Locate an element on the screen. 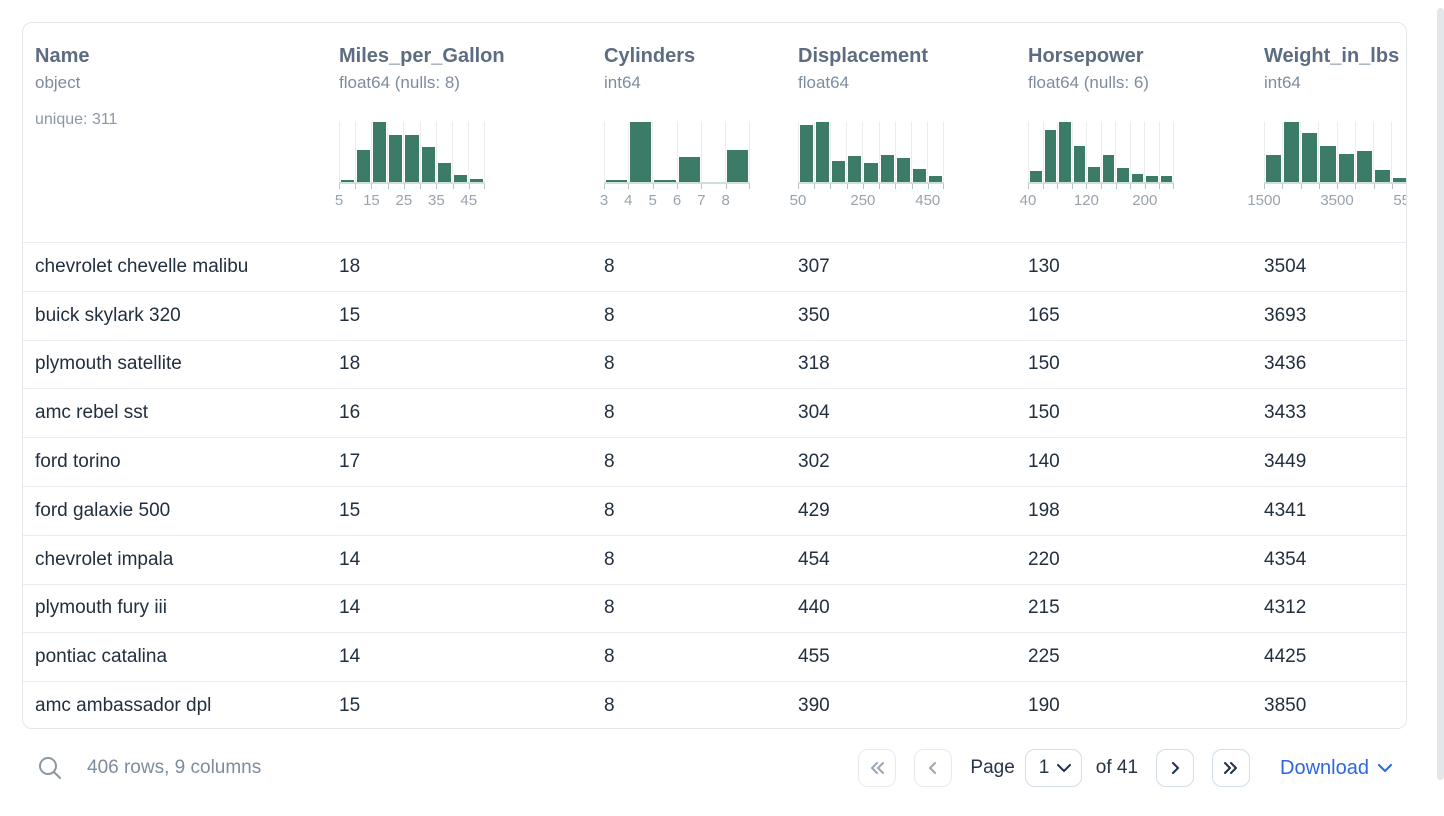  column-histogram-weight-in-lbs: 1500 3500 5500 is located at coordinates (1326, 166).